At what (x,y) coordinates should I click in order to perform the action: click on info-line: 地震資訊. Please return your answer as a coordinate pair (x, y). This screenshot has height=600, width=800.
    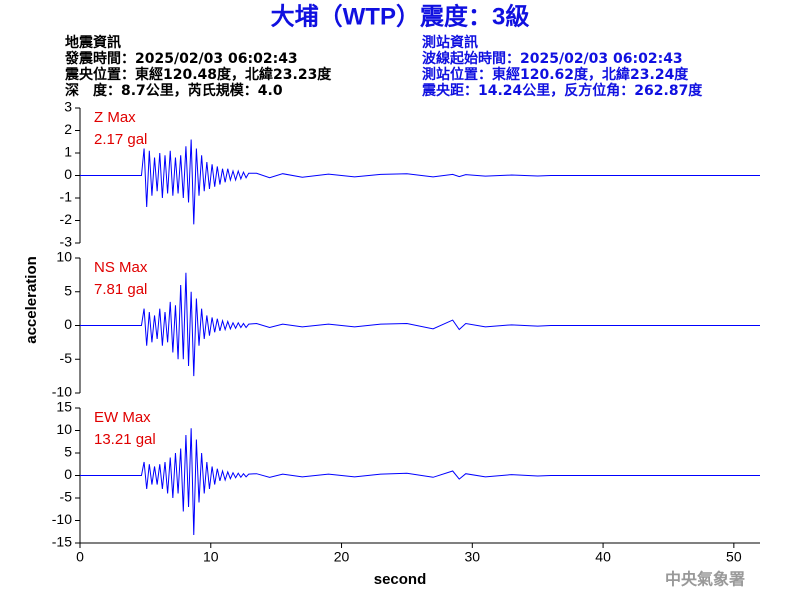
    Looking at the image, I should click on (93, 42).